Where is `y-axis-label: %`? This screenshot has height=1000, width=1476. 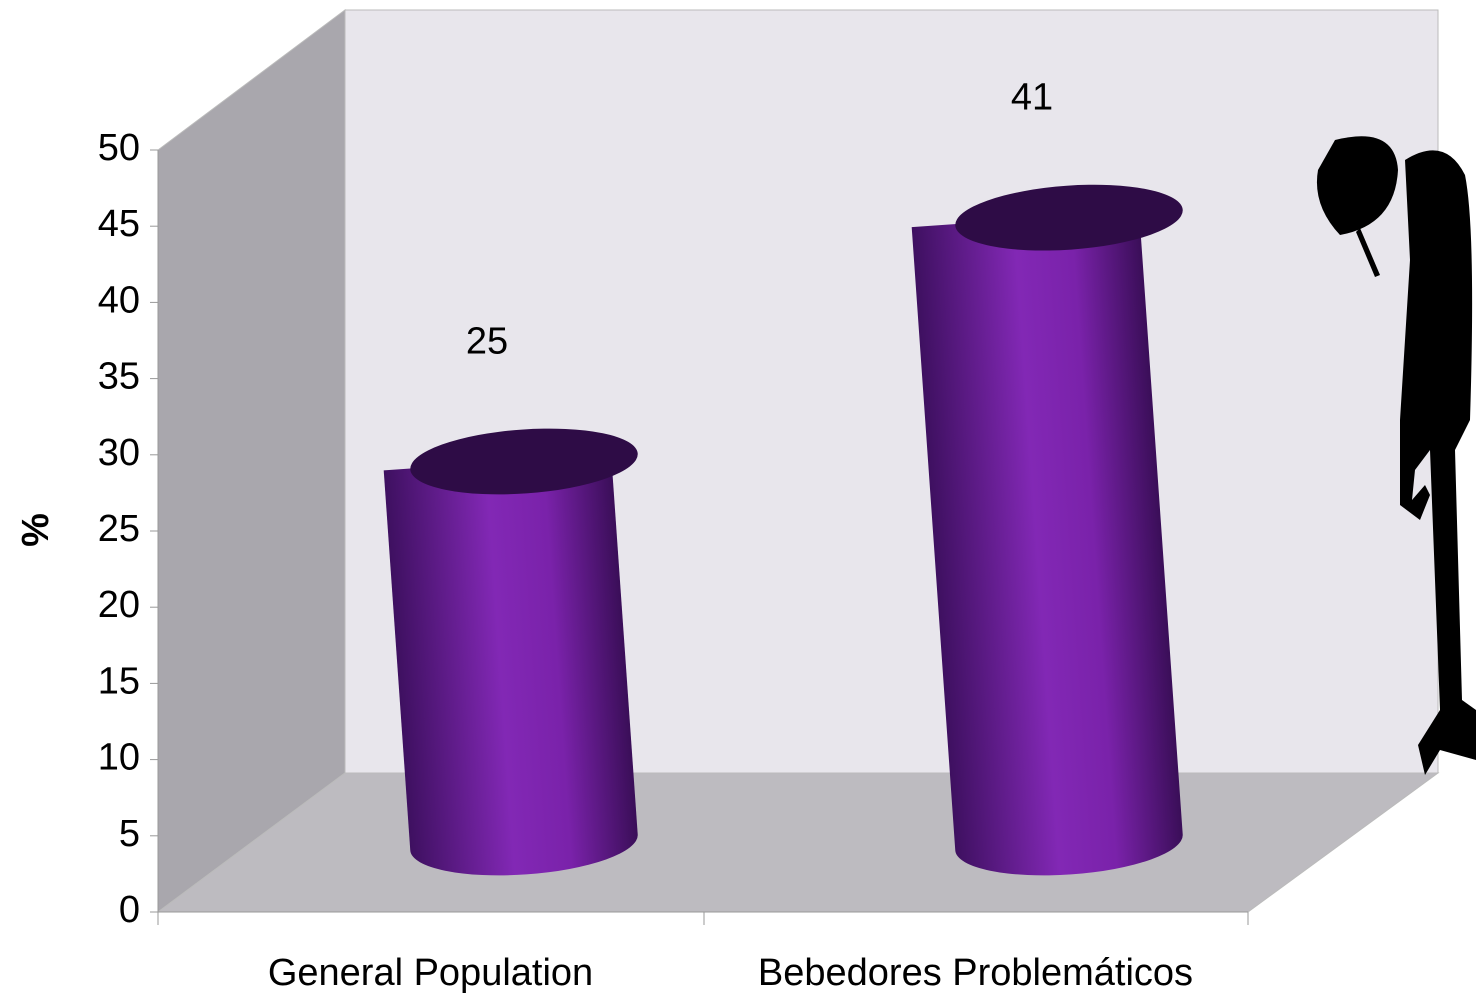 y-axis-label: % is located at coordinates (36, 530).